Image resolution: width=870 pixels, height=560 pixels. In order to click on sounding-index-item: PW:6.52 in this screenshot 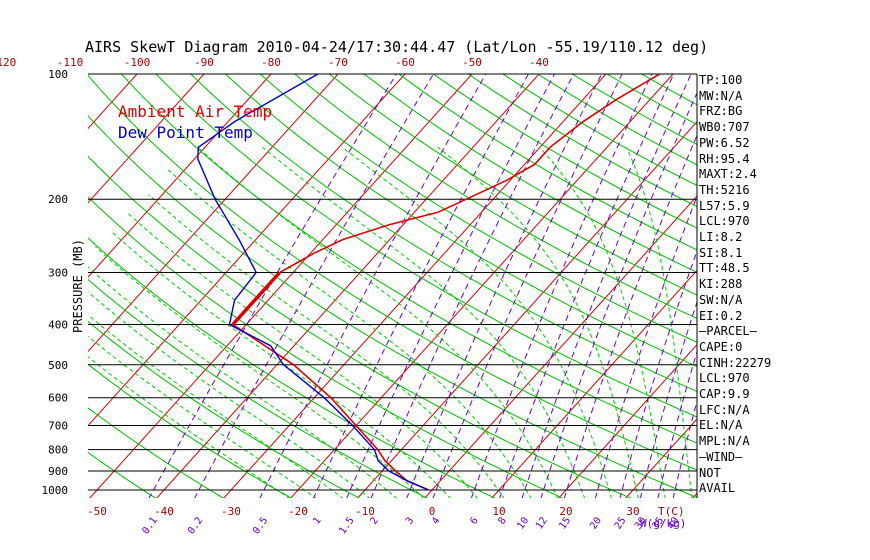, I will do `click(724, 142)`.